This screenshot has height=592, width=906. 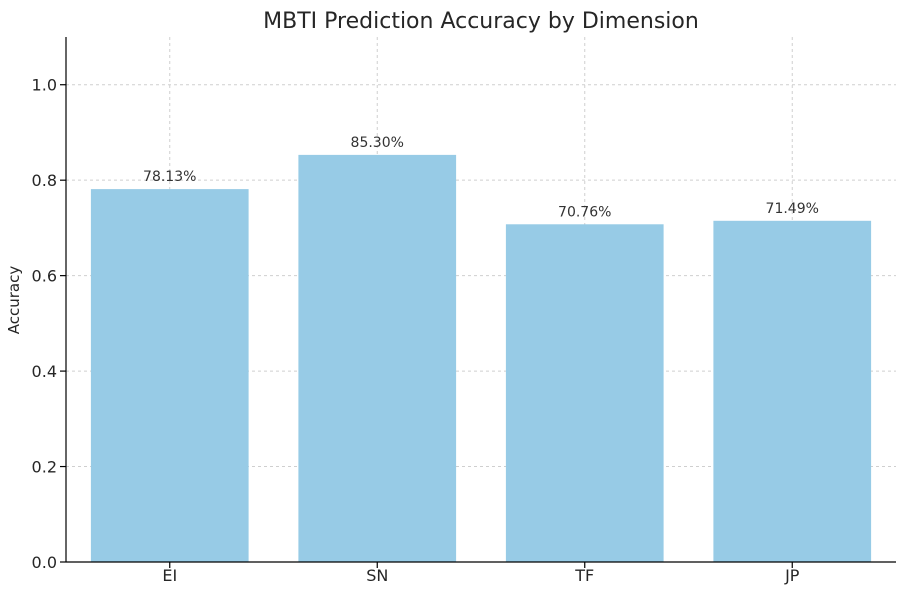 What do you see at coordinates (584, 212) in the screenshot?
I see `data-label-tf: 70.76%` at bounding box center [584, 212].